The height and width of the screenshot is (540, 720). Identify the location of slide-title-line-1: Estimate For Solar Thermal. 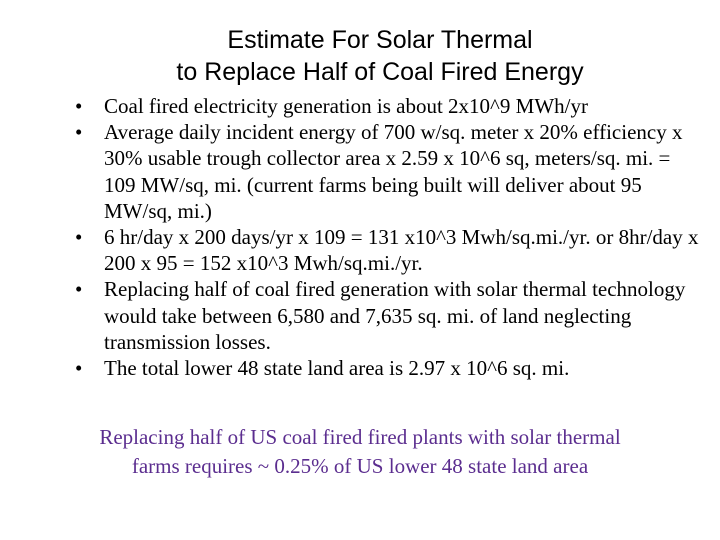
(380, 40).